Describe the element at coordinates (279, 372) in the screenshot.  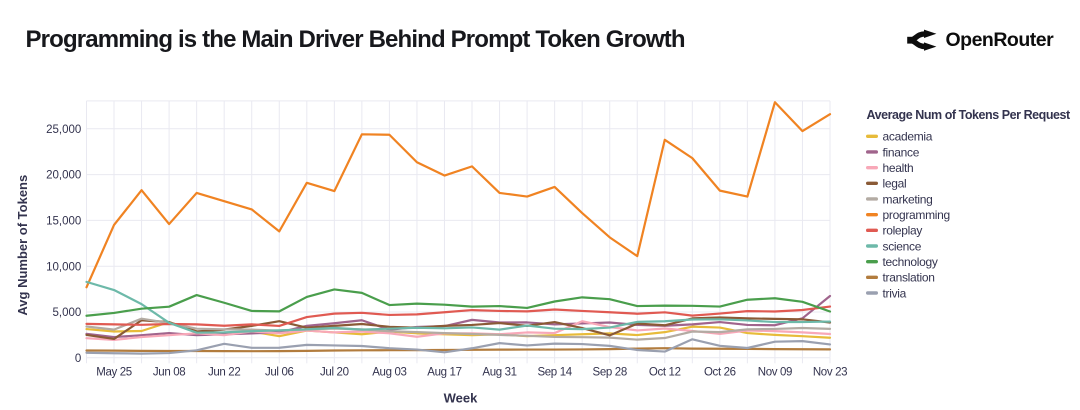
I see `svg-text: Jul 06` at that location.